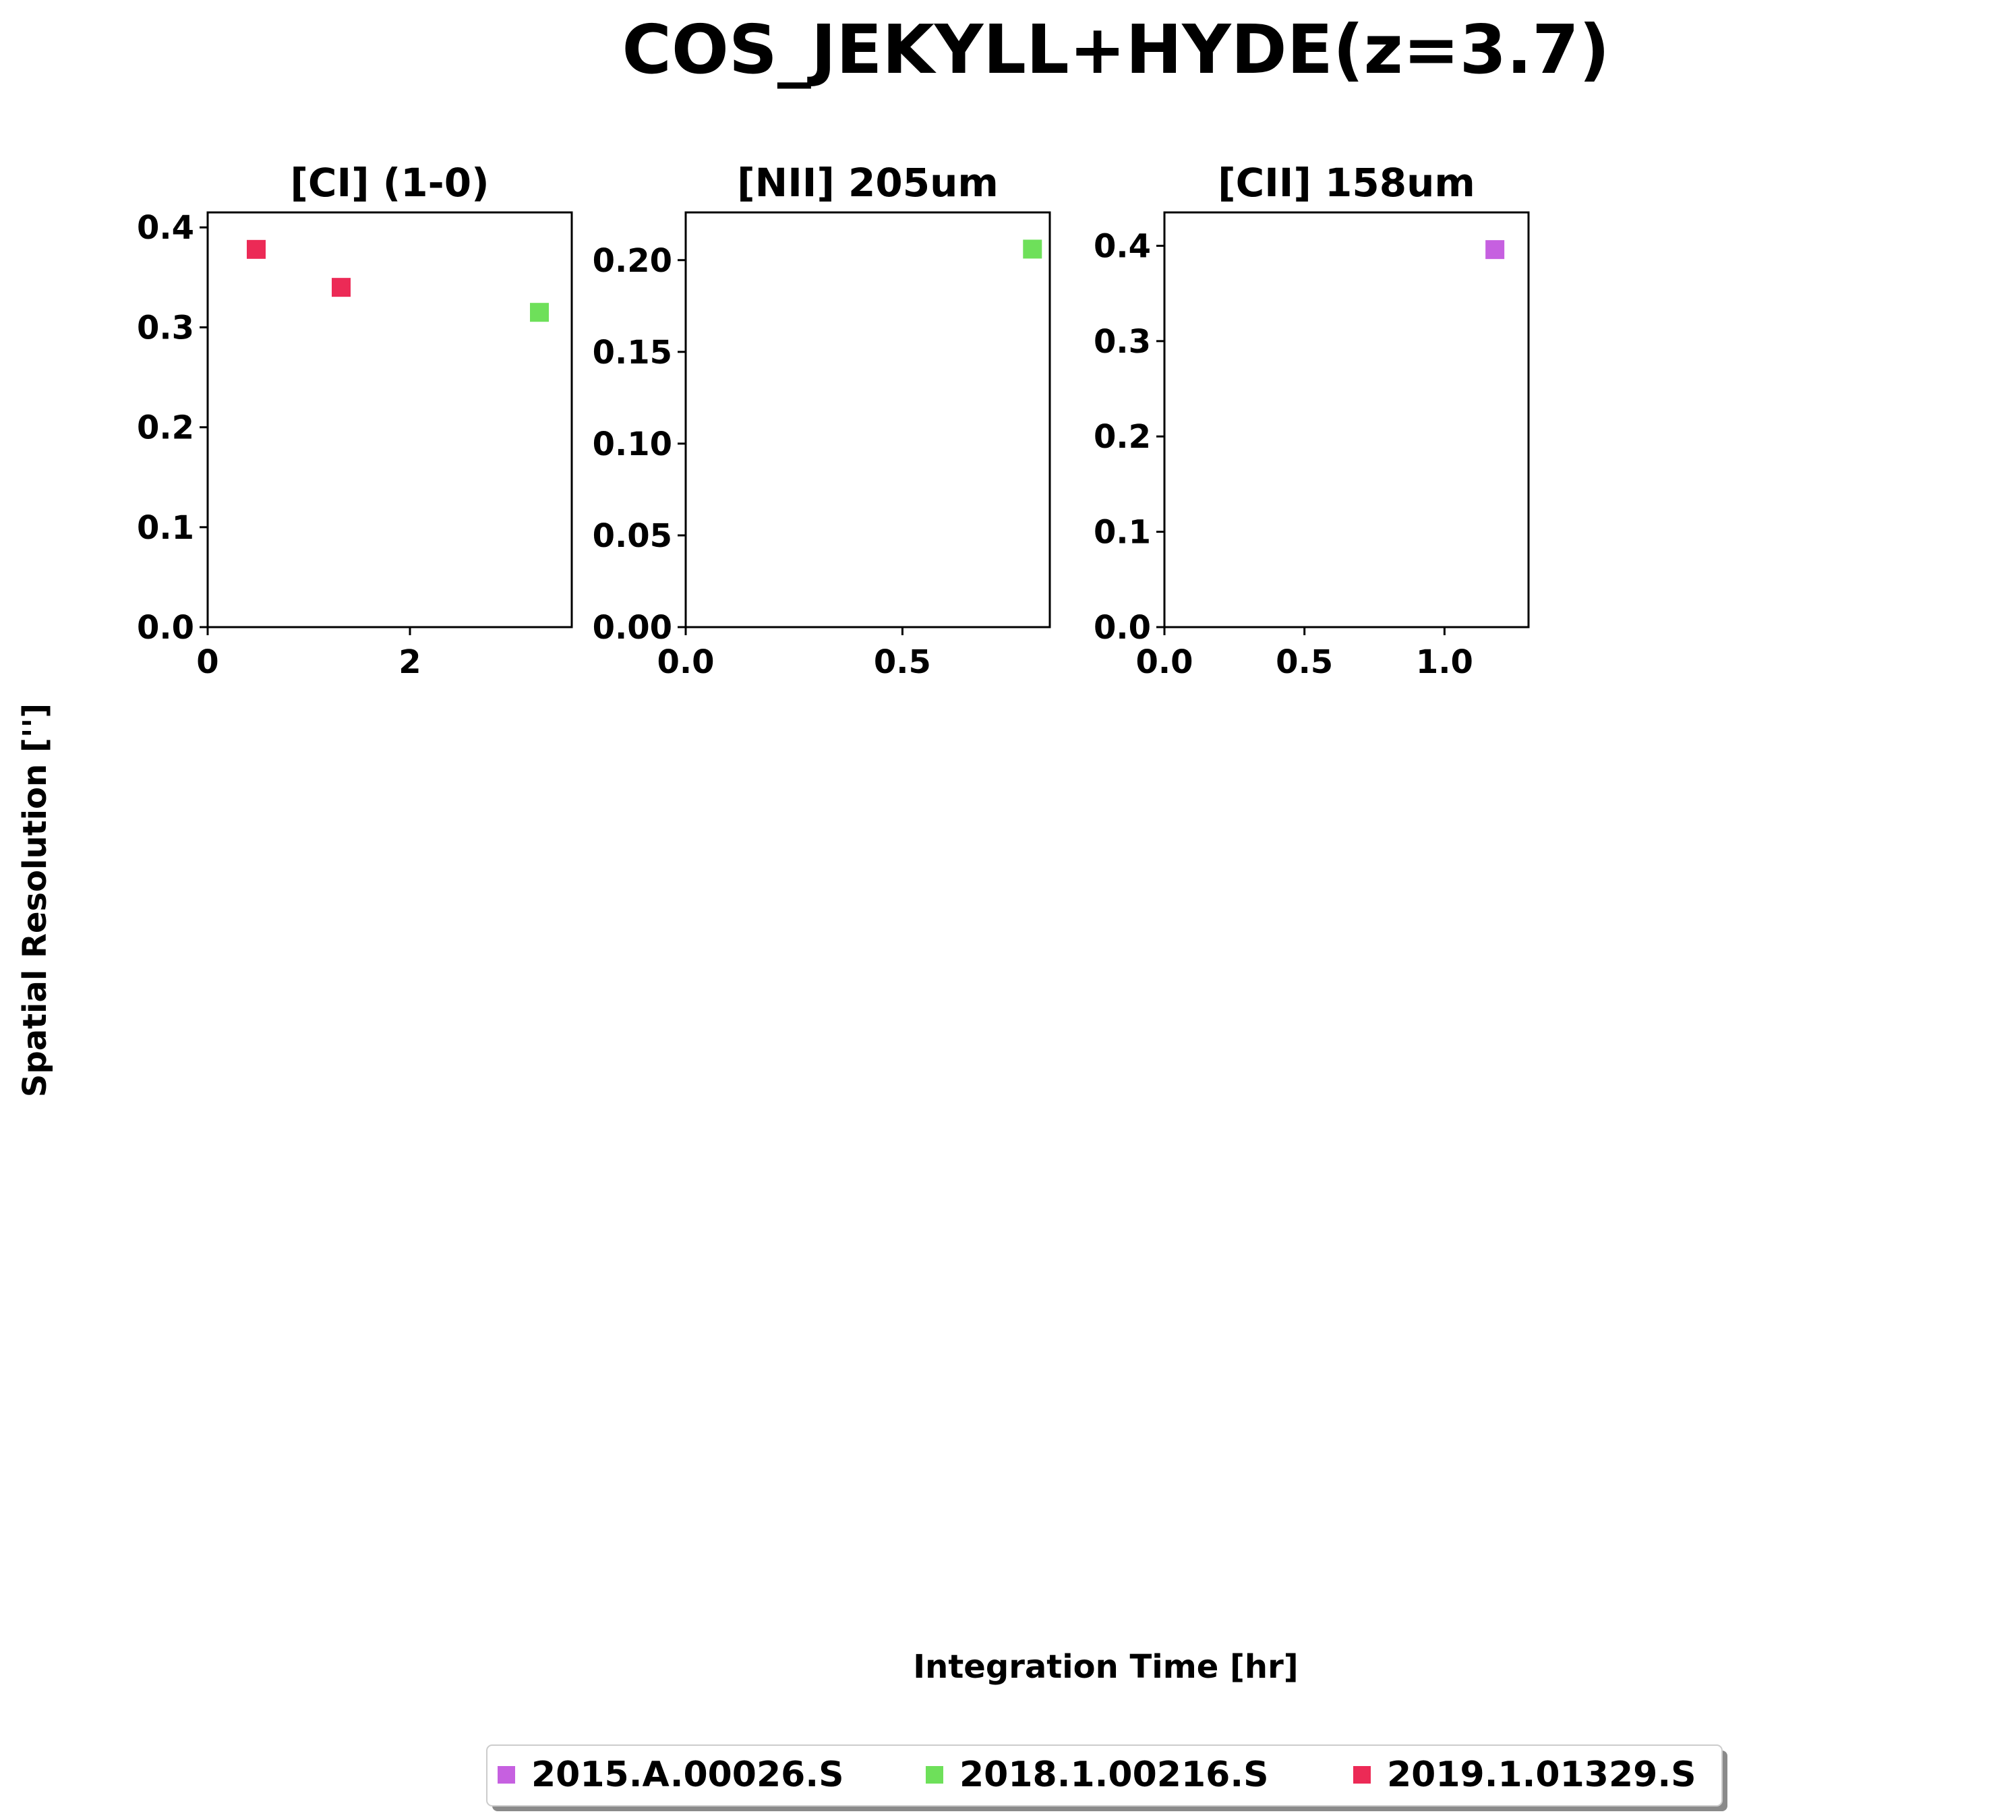 This screenshot has width=2016, height=1820. I want to click on legend-box, so click(1104, 1775).